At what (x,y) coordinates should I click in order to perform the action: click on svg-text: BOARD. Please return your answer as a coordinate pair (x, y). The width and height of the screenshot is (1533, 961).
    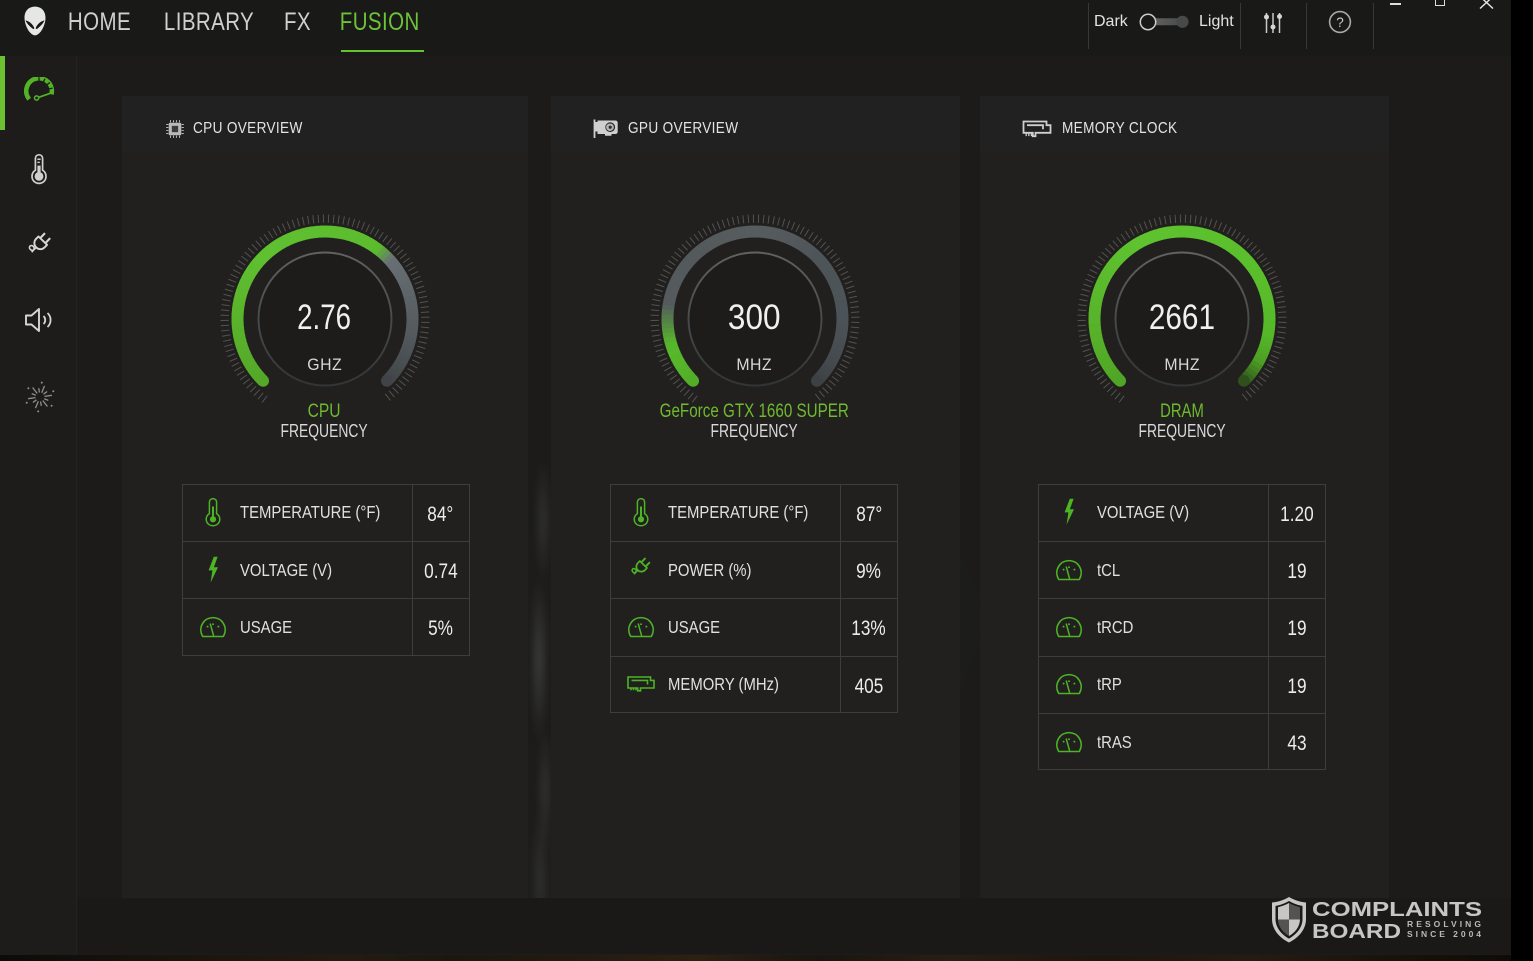
    Looking at the image, I should click on (1356, 931).